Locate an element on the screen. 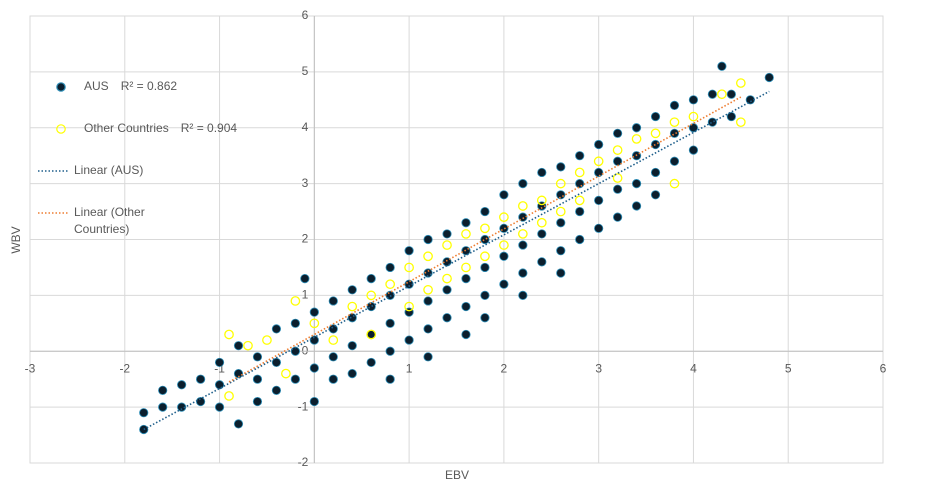  r-squared: R² = 0.862 is located at coordinates (149, 86).